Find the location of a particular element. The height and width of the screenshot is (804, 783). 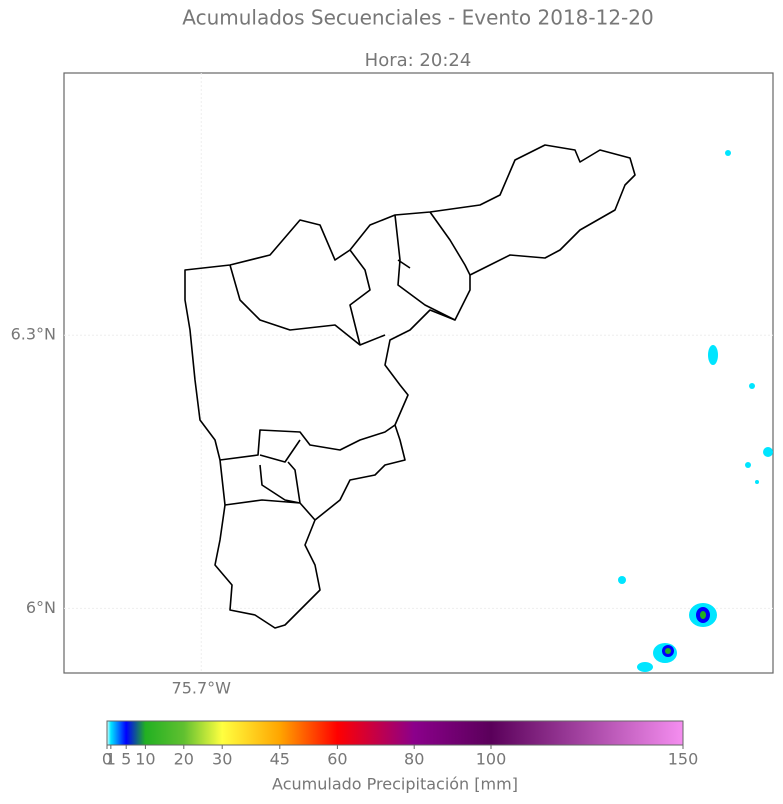

colorbar-tick-label: 5 is located at coordinates (126, 759).